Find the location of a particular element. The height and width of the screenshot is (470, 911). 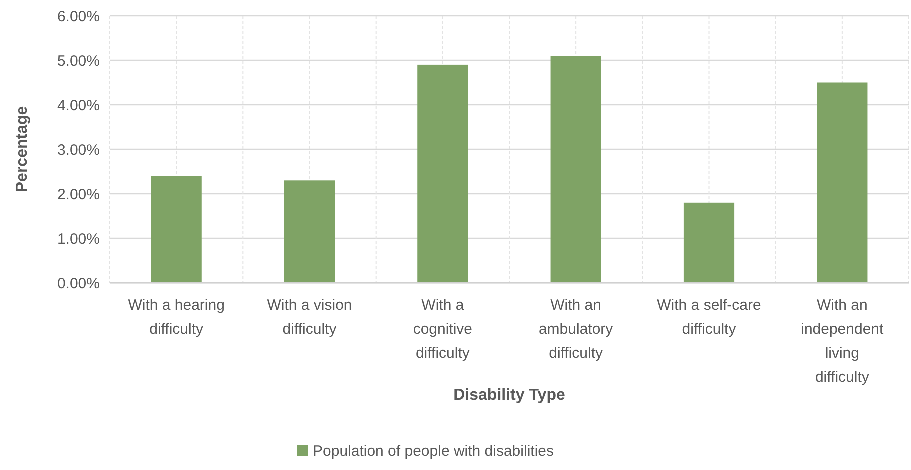

y-tick-label: 2.00% is located at coordinates (78, 195).